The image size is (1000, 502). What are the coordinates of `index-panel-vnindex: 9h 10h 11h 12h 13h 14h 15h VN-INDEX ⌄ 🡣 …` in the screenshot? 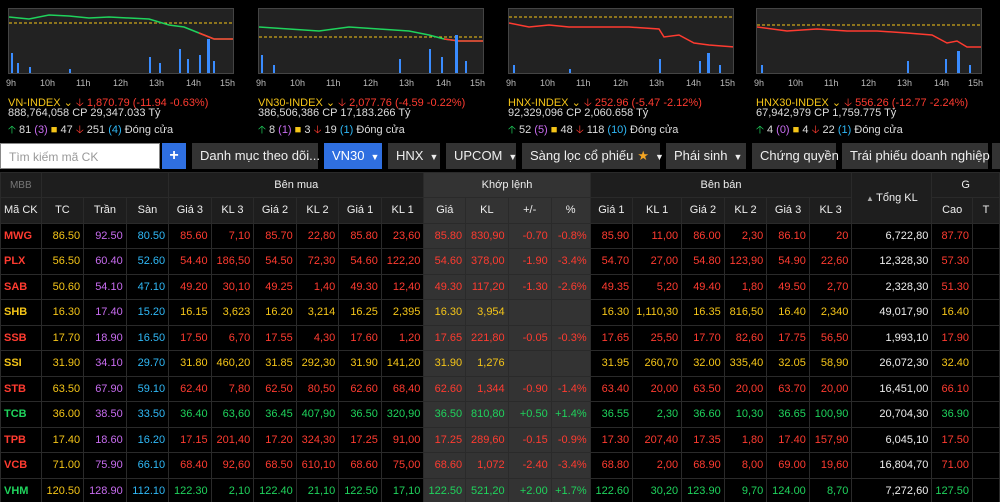 It's located at (120, 71).